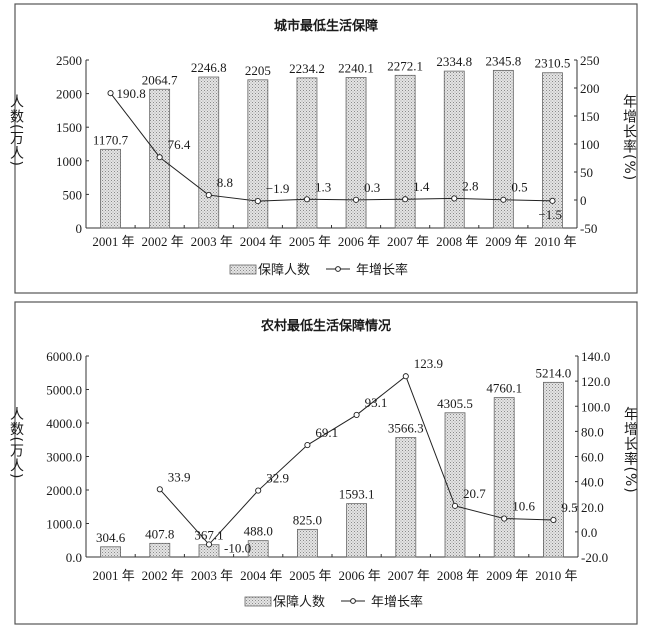  Describe the element at coordinates (590, 88) in the screenshot. I see `y2-tick-label: 200` at that location.